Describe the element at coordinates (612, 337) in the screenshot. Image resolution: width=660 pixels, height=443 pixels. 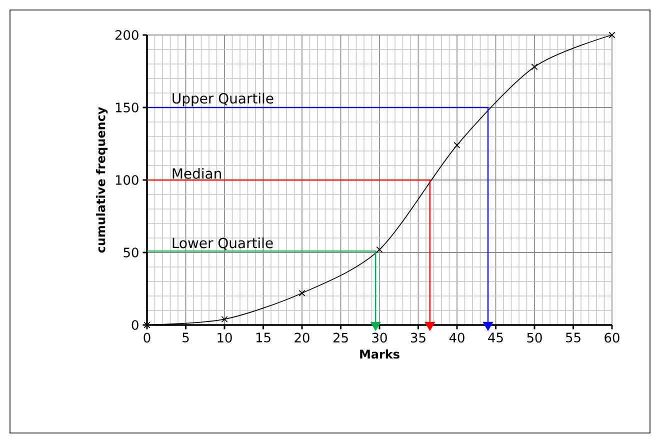
I see `x-tick-label: 60` at that location.